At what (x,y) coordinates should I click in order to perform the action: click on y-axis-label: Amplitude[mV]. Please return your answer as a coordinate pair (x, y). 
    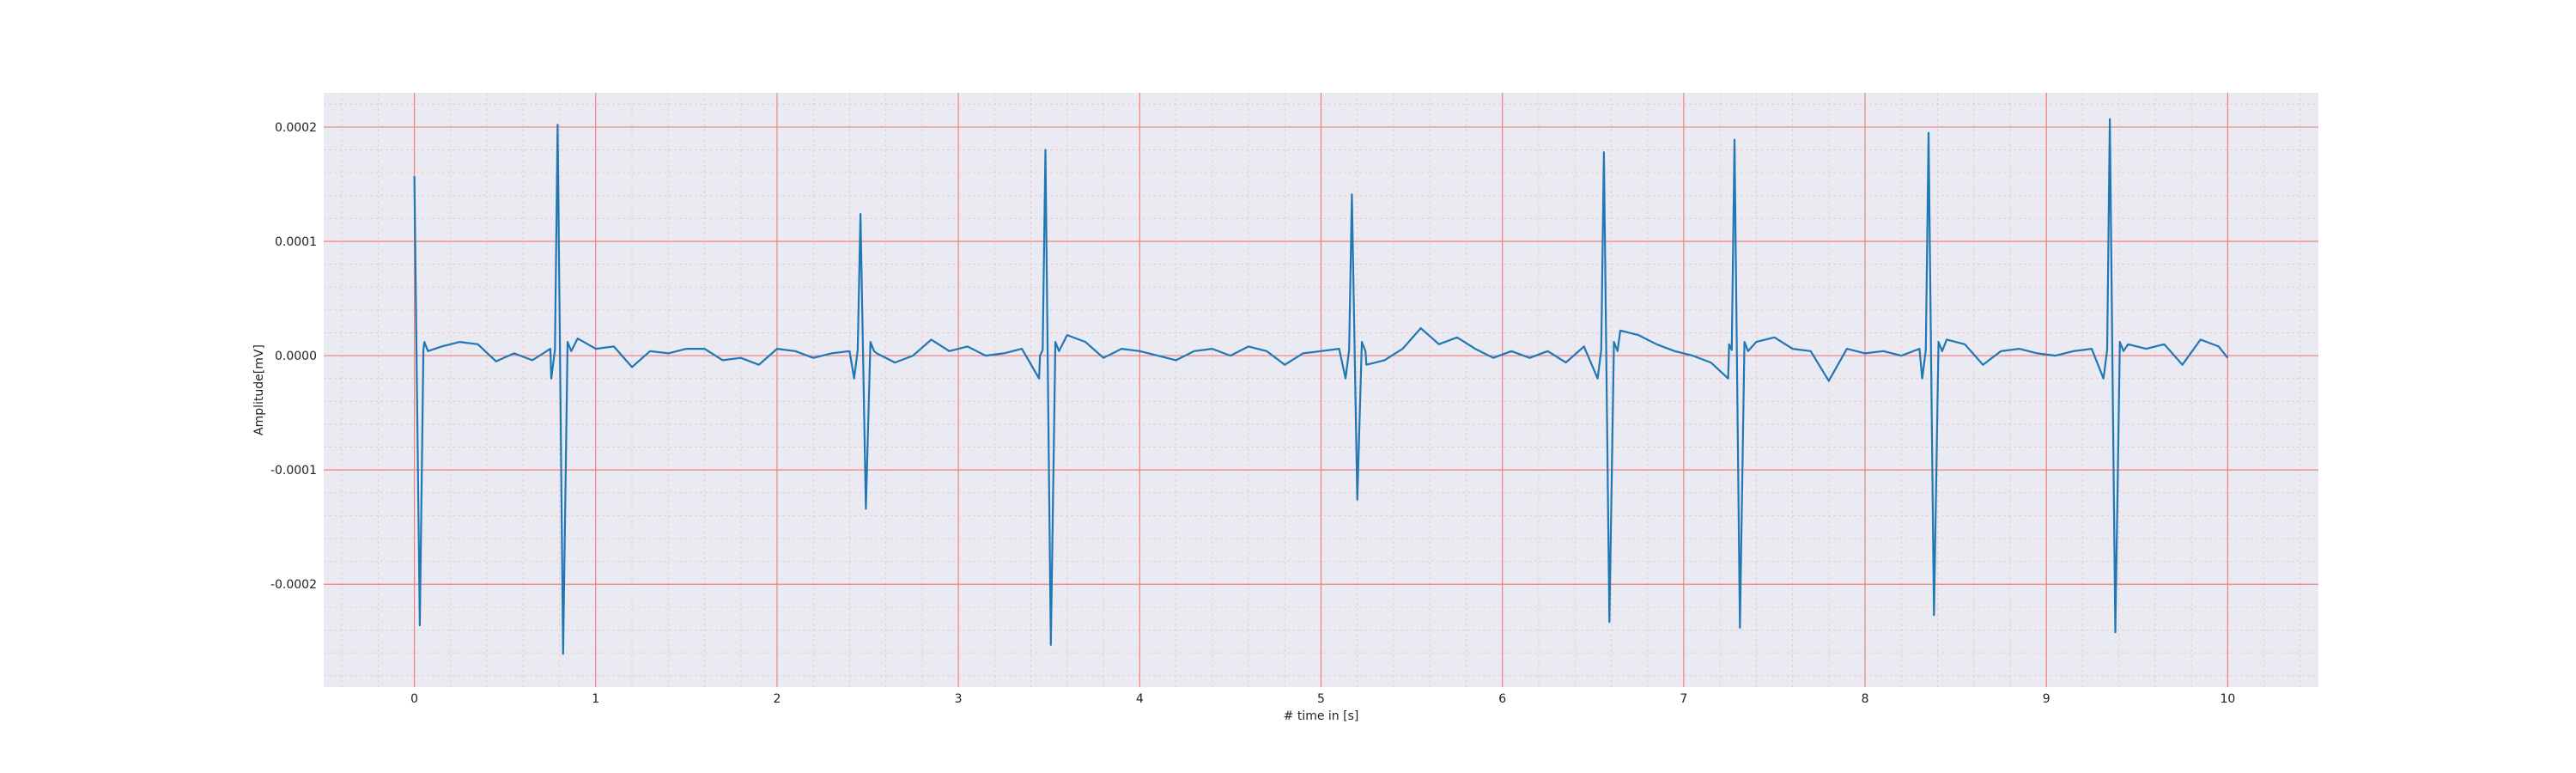
    Looking at the image, I should click on (259, 389).